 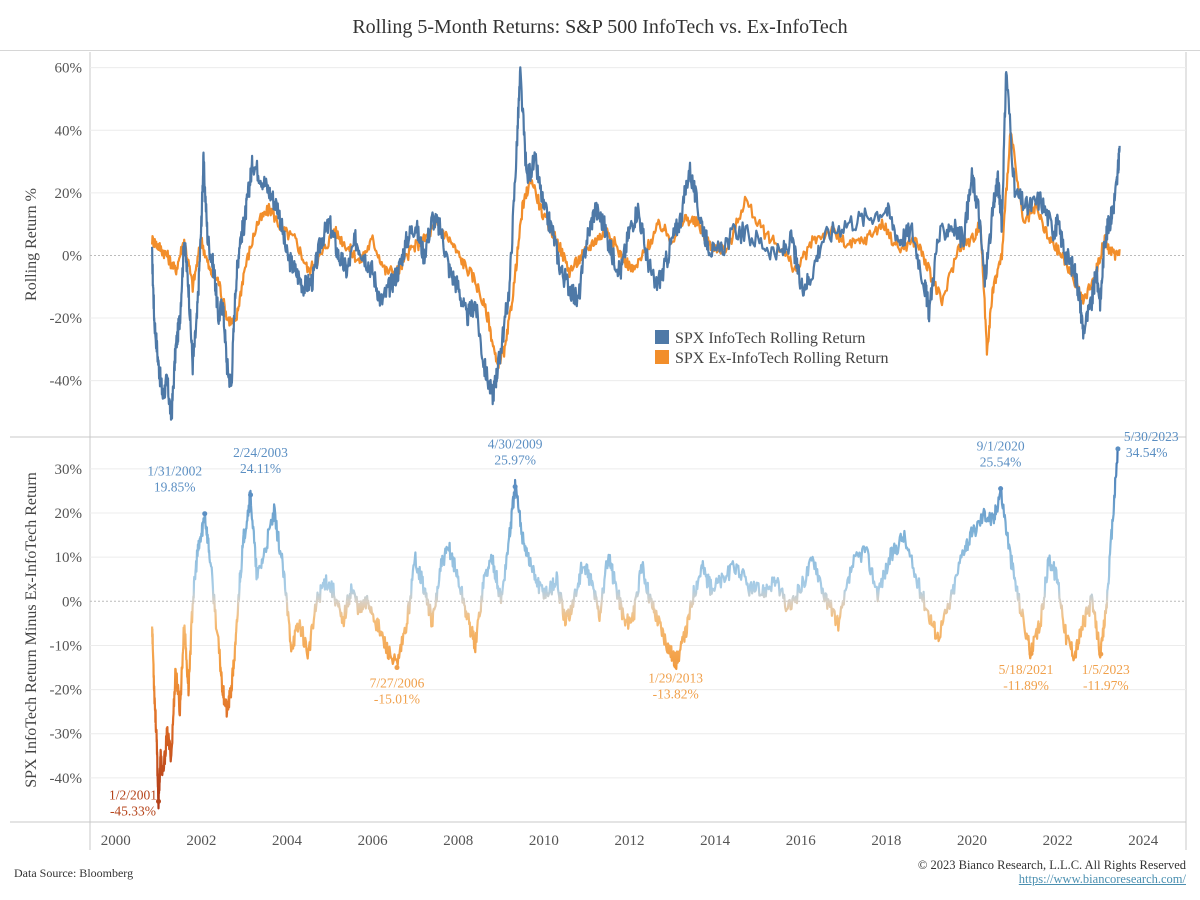 What do you see at coordinates (175, 487) in the screenshot?
I see `annotation-value: 19.85%` at bounding box center [175, 487].